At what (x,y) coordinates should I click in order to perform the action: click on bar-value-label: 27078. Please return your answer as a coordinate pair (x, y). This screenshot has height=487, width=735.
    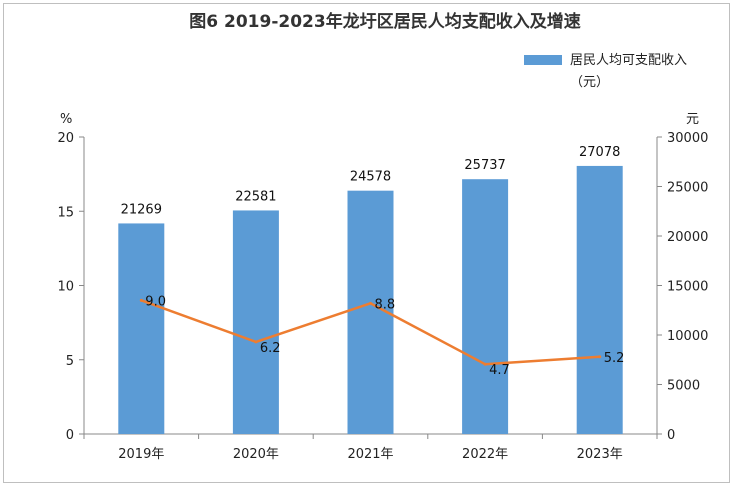
    Looking at the image, I should click on (599, 152).